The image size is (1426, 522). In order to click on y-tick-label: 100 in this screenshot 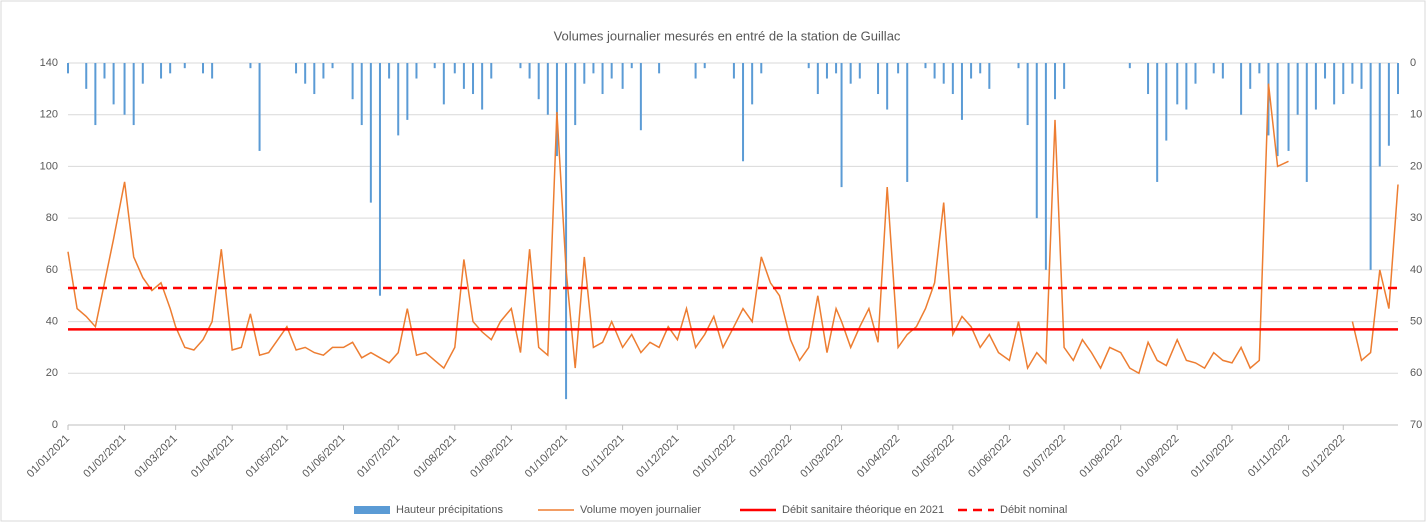, I will do `click(49, 166)`.